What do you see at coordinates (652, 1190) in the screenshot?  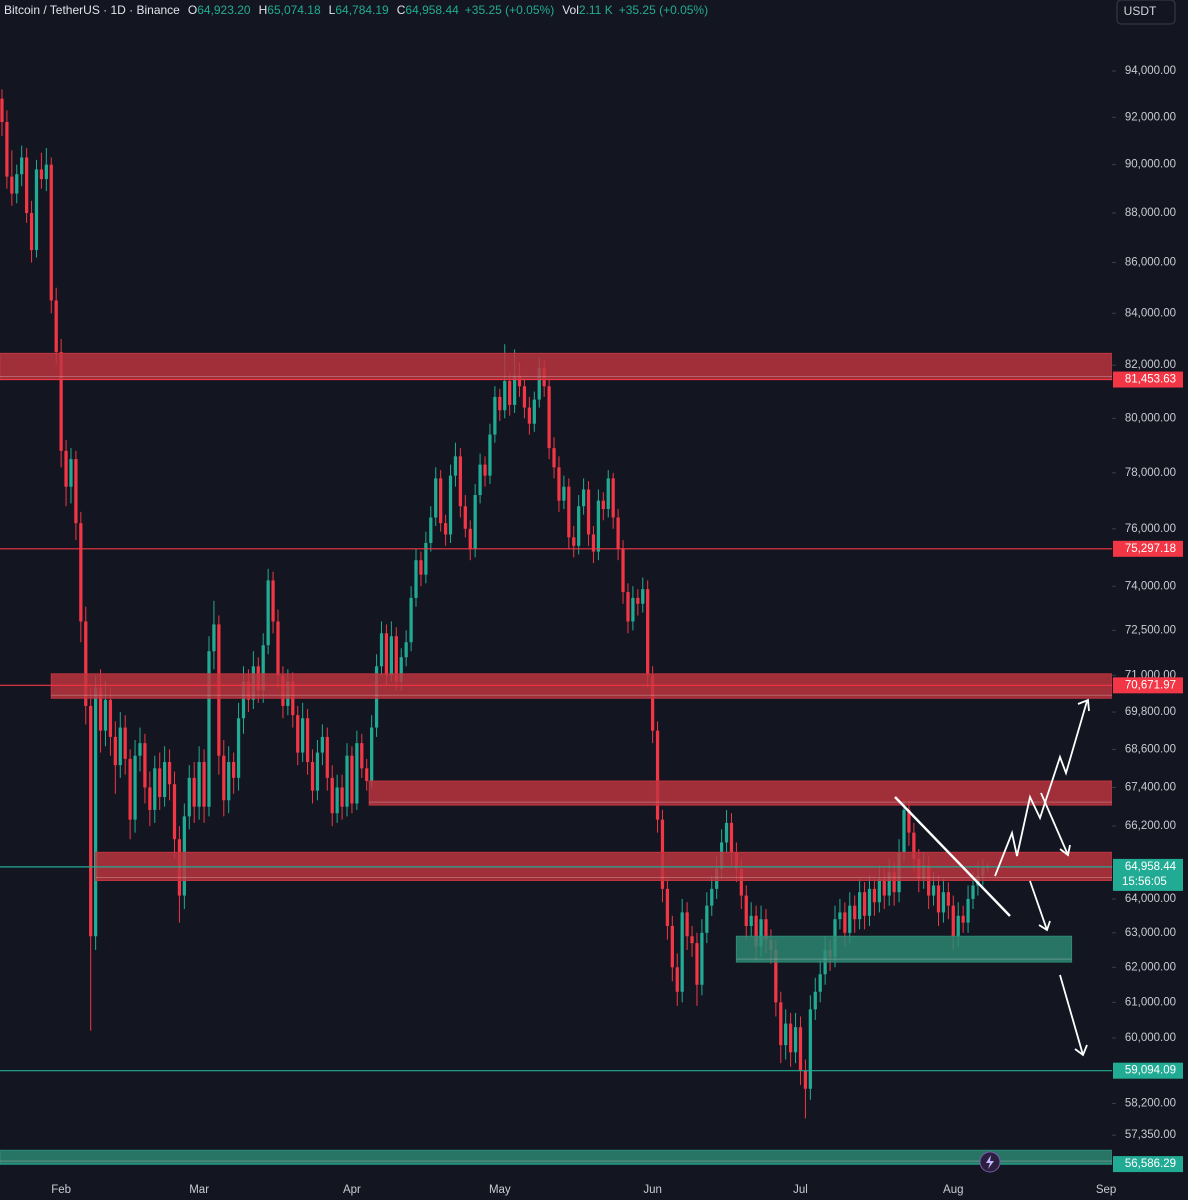 I see `x-tick-label: Jun` at bounding box center [652, 1190].